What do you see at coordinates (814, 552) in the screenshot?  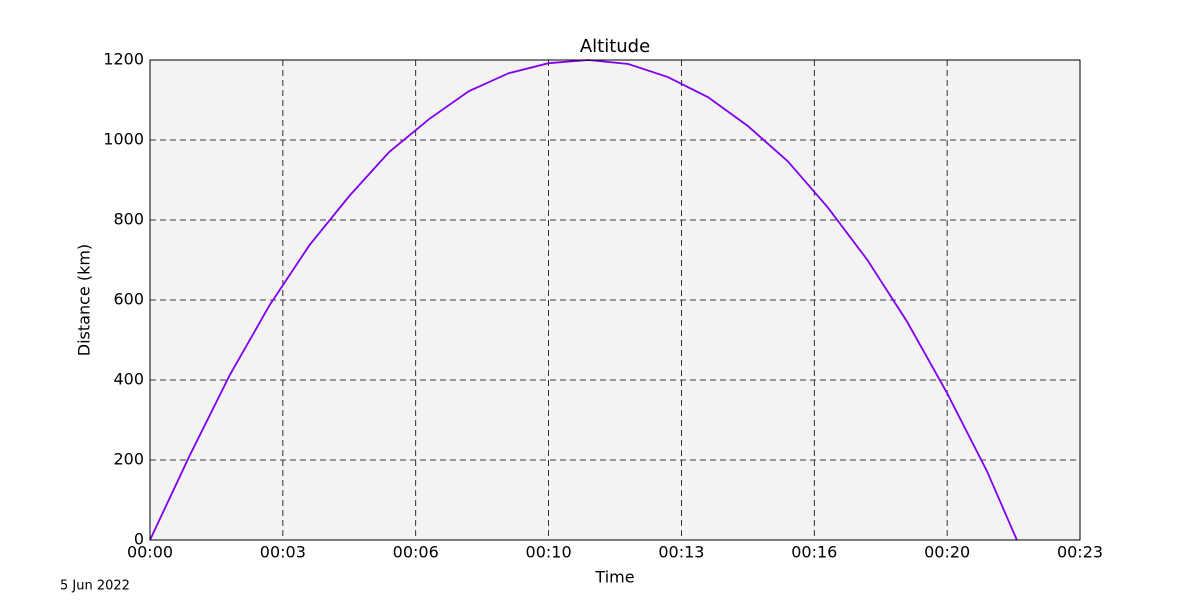 I see `x-tick-label: 00:16` at bounding box center [814, 552].